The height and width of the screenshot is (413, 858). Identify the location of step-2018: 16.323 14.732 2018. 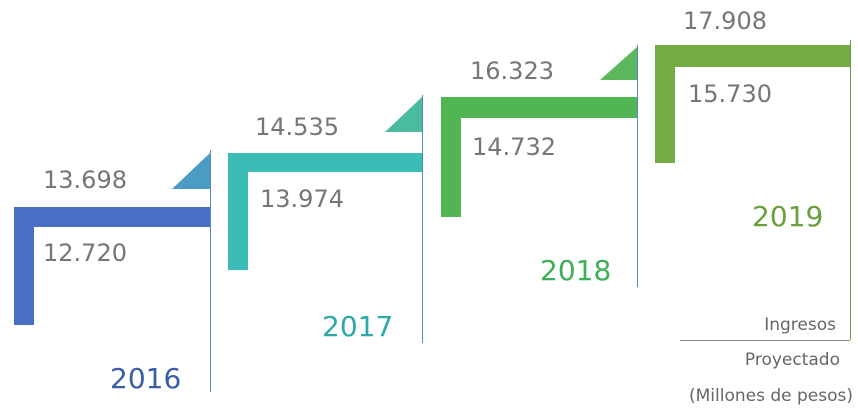
(539, 166).